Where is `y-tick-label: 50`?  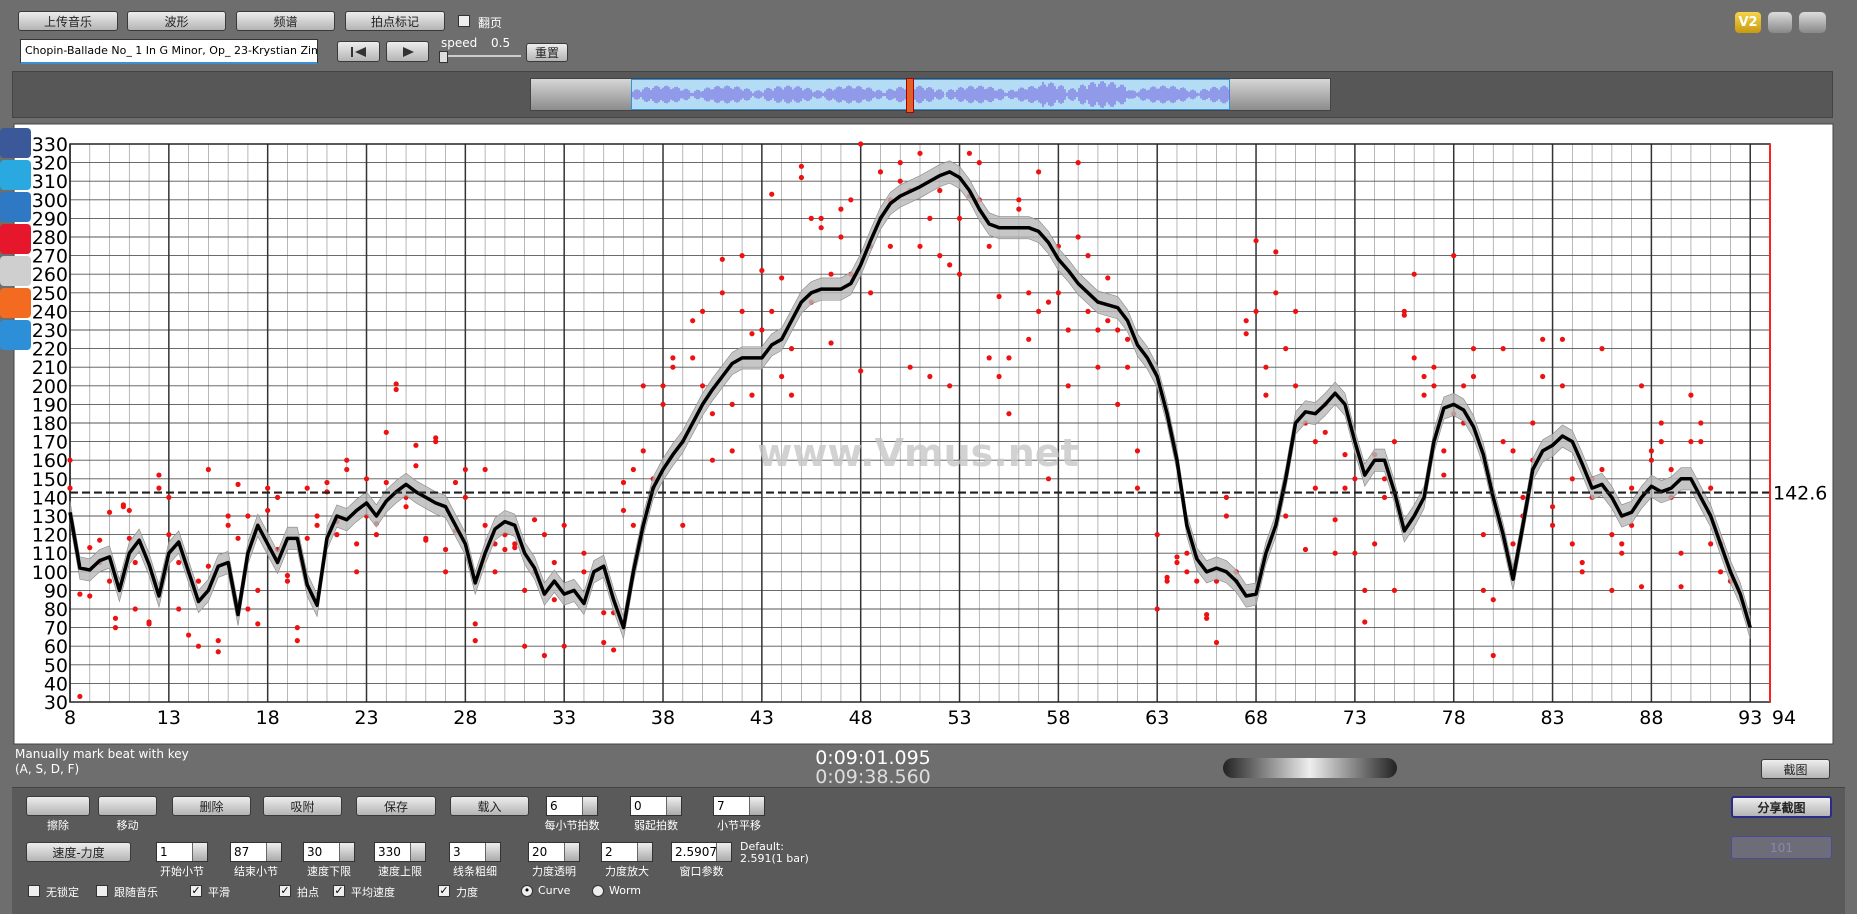
y-tick-label: 50 is located at coordinates (56, 666).